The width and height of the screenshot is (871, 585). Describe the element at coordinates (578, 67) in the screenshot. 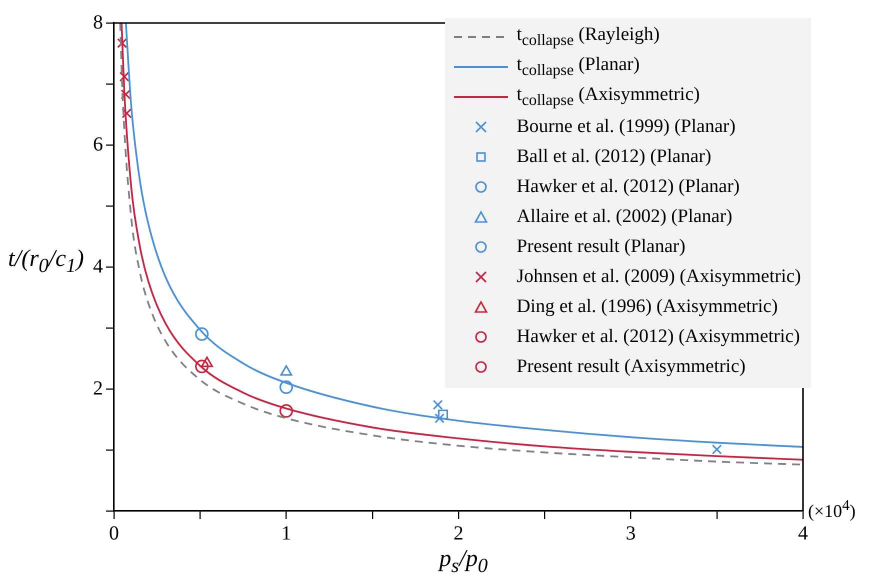

I see `legend-label: t$_{collapse}$ (Planar)` at that location.